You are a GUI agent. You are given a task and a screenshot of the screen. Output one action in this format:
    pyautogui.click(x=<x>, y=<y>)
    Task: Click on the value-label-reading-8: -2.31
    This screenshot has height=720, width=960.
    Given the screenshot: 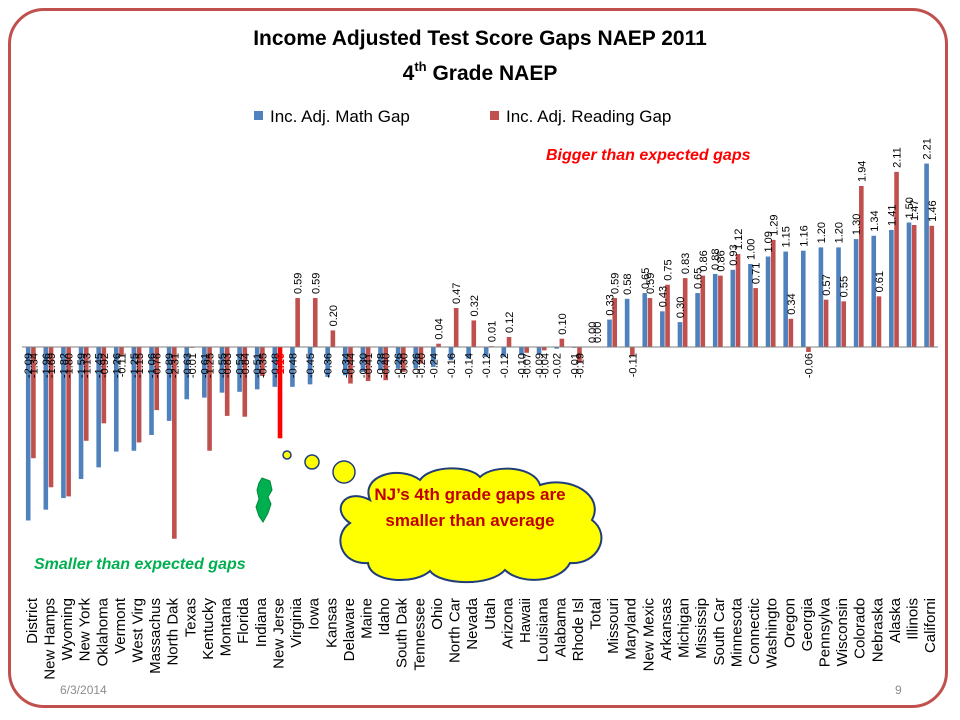 What is the action you would take?
    pyautogui.click(x=175, y=365)
    